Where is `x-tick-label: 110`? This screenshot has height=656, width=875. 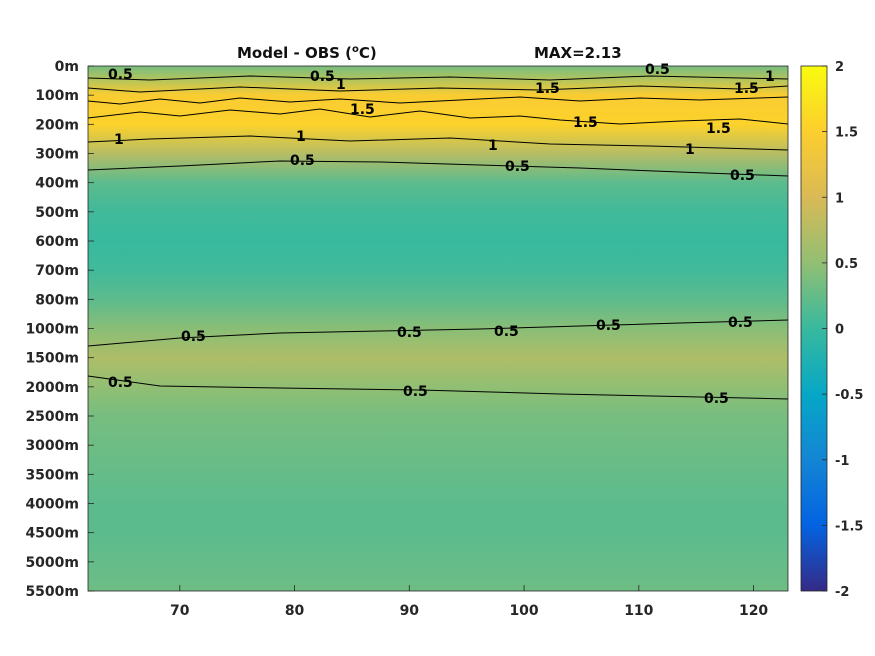
x-tick-label: 110 is located at coordinates (638, 611).